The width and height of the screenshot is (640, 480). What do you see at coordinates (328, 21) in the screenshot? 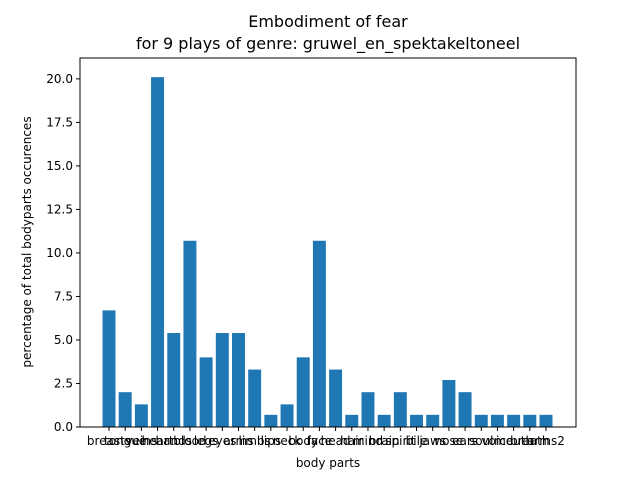
I see `chart-title: Embodiment of fear` at bounding box center [328, 21].